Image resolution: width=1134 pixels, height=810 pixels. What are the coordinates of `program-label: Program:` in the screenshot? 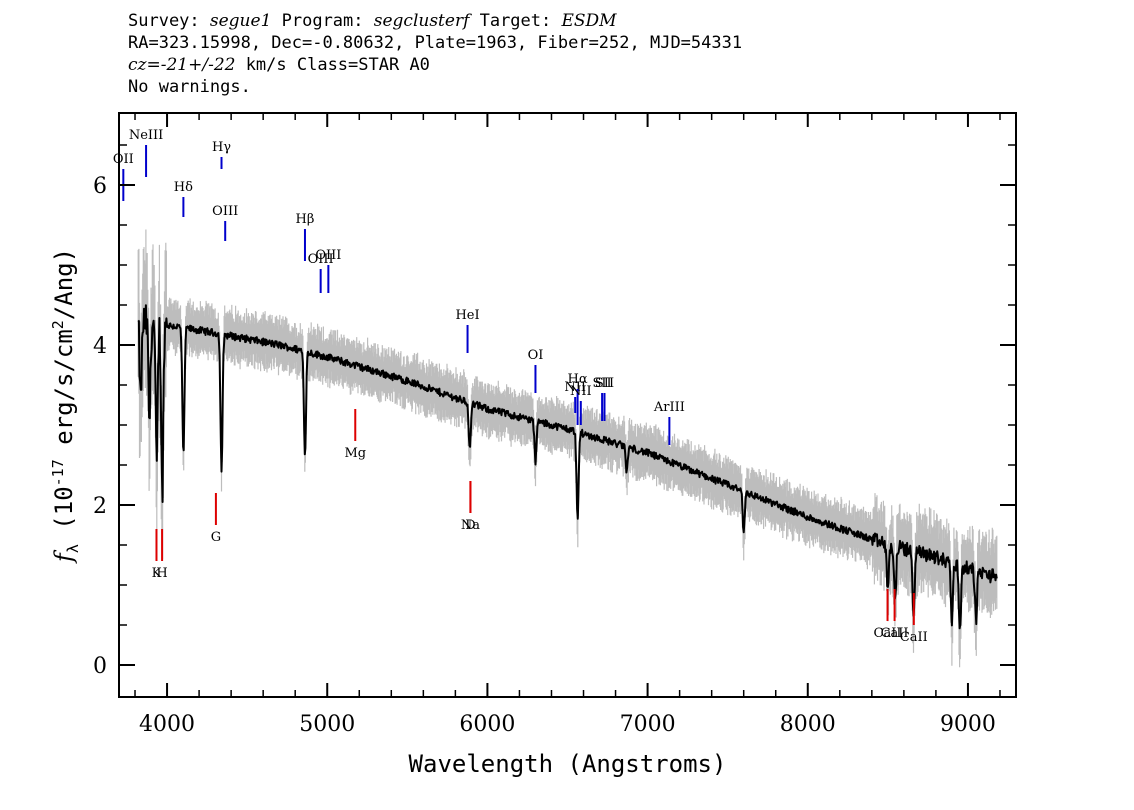 It's located at (322, 21).